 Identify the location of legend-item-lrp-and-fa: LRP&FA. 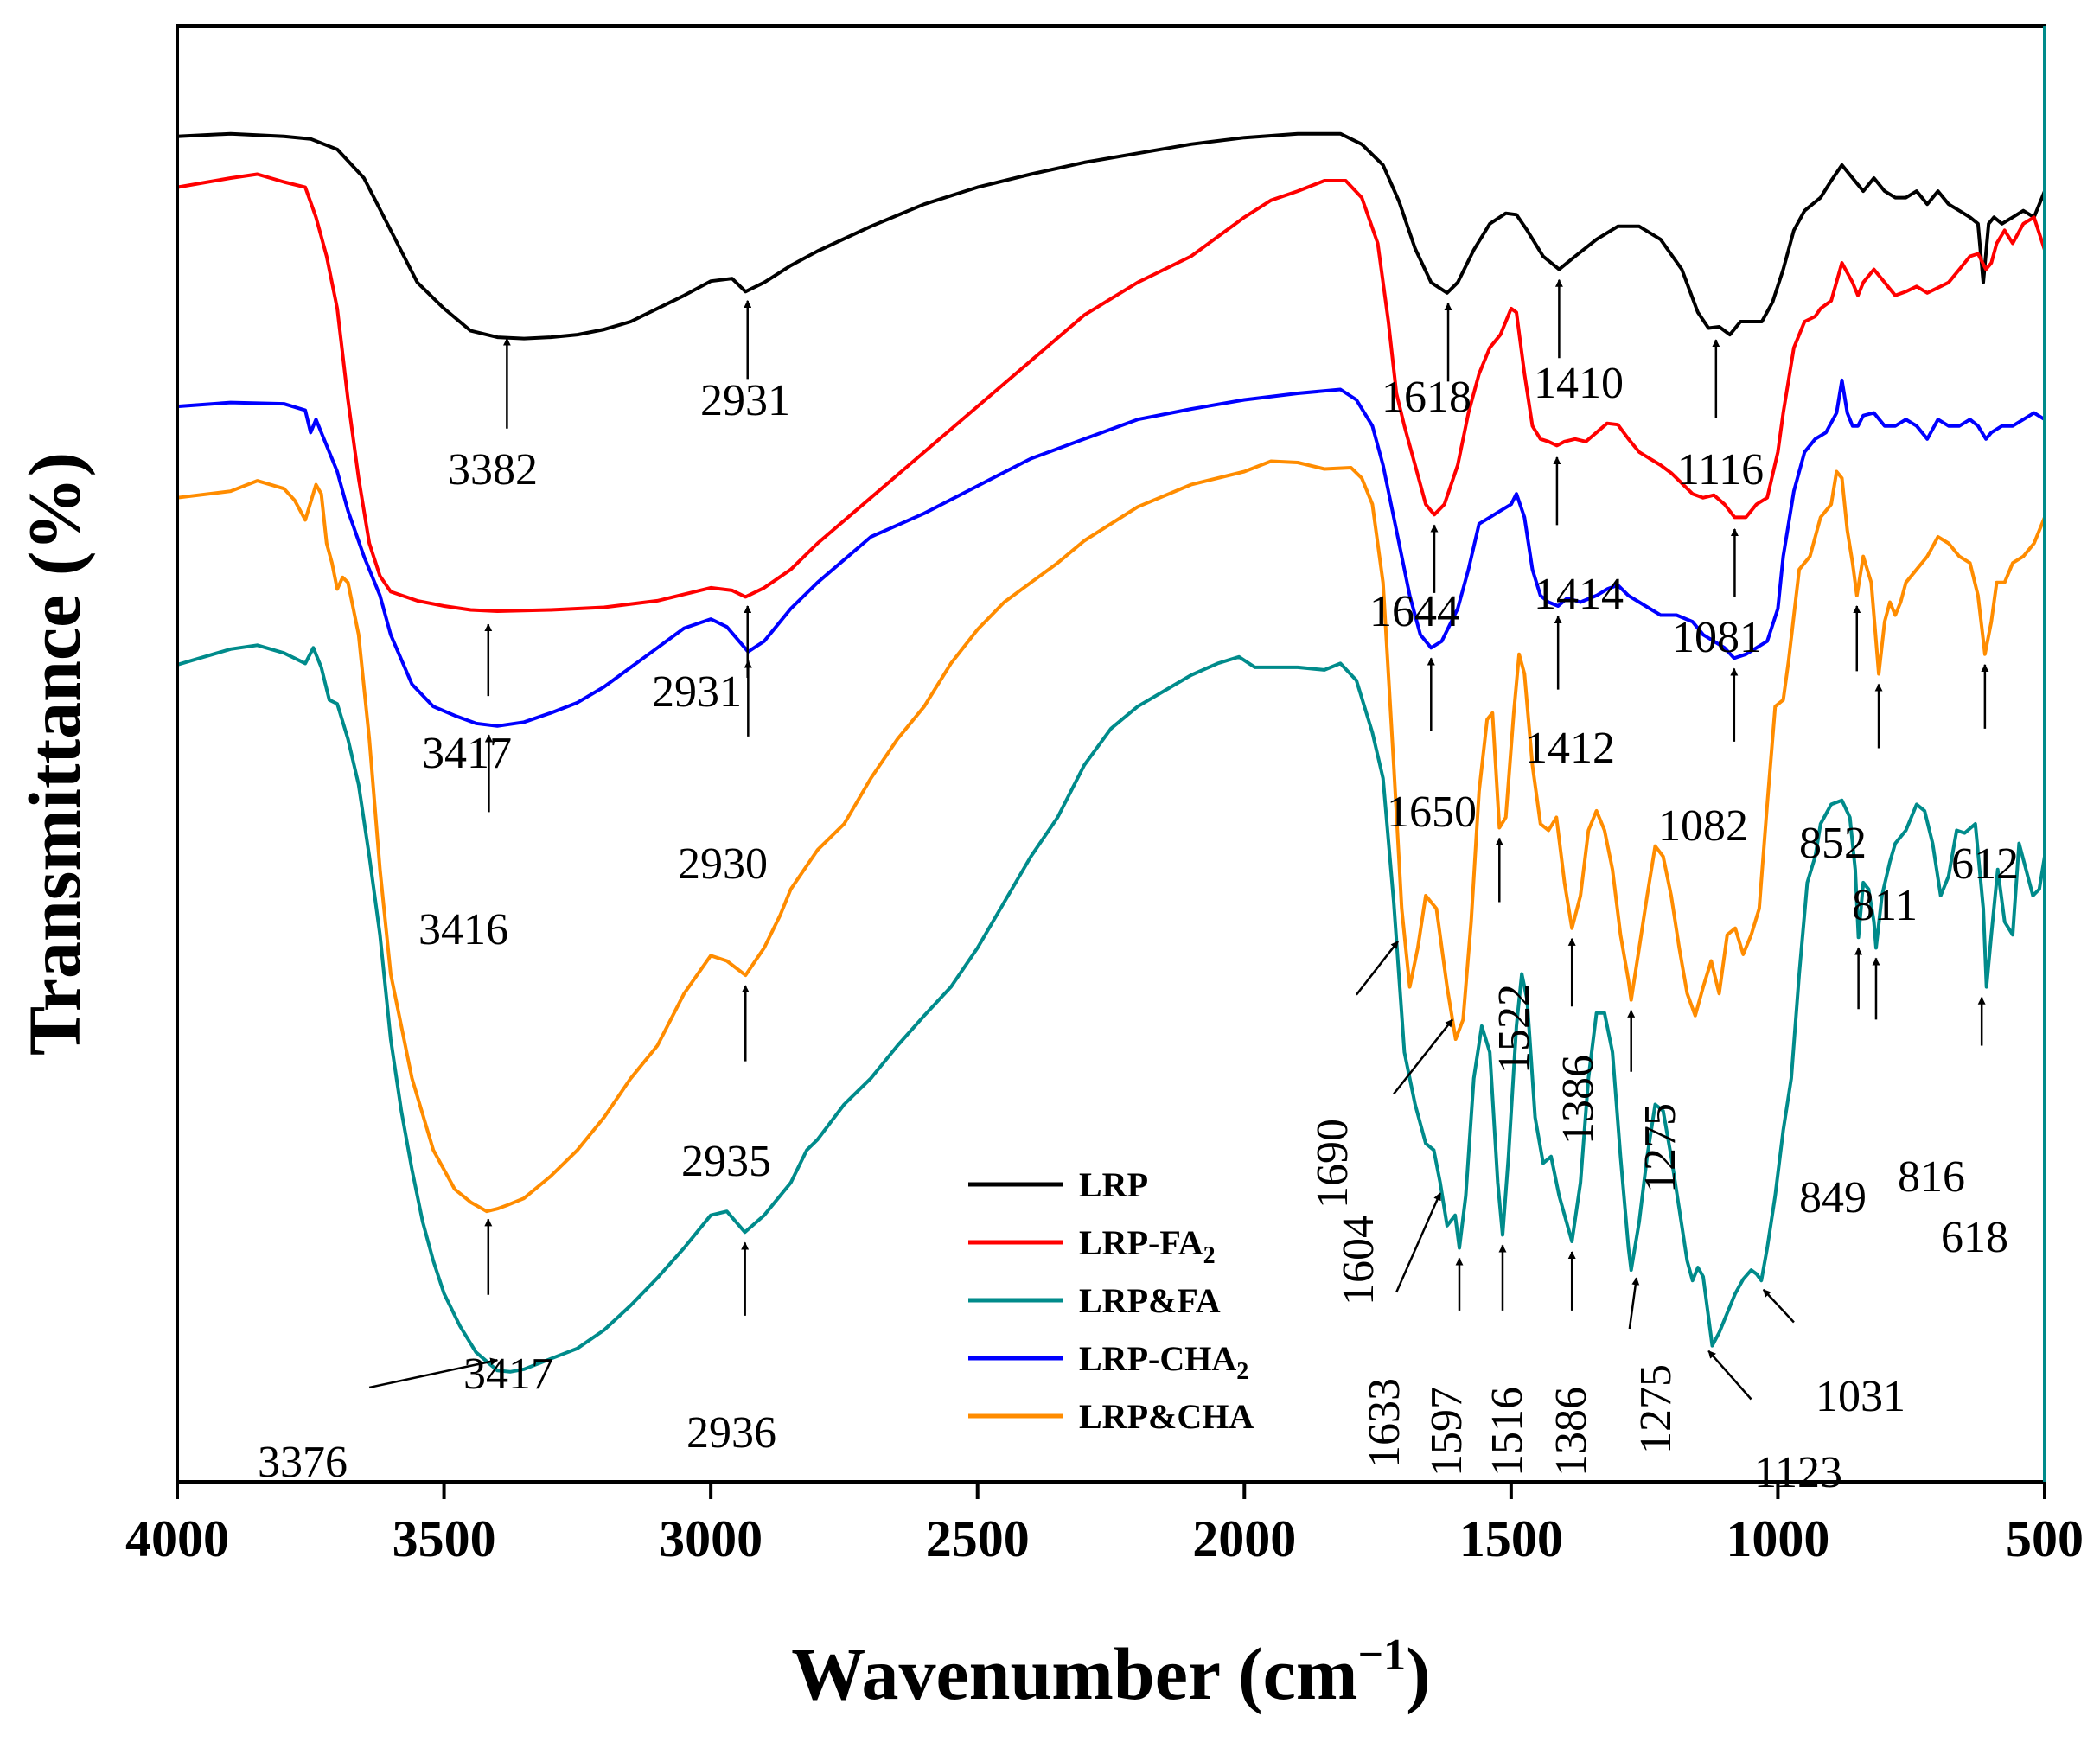
(1094, 1300).